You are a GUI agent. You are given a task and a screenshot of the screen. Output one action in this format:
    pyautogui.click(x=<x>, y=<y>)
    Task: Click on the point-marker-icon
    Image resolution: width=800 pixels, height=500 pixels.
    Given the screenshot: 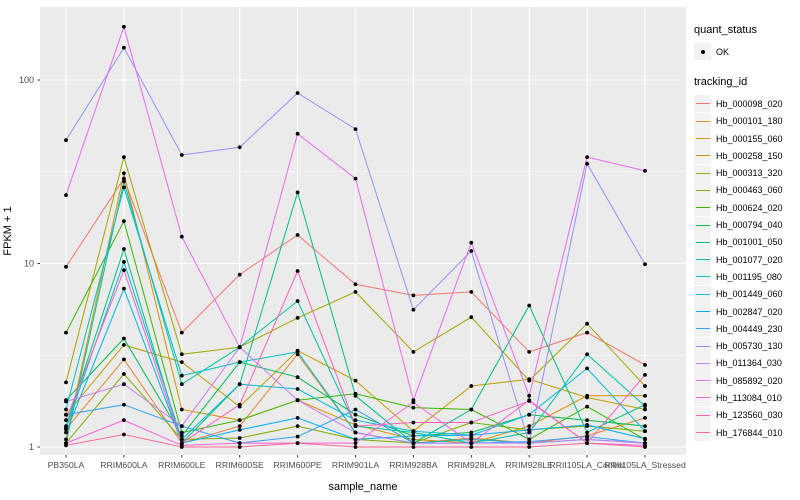 What is the action you would take?
    pyautogui.click(x=702, y=51)
    